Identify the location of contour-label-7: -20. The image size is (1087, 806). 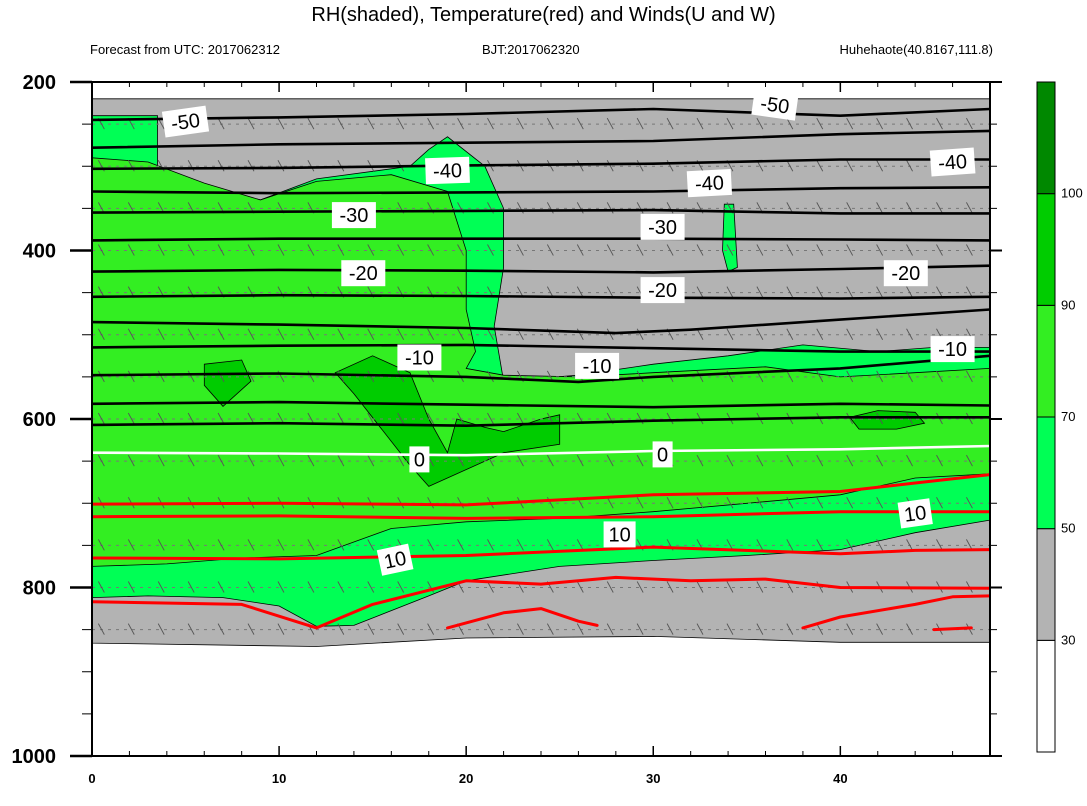
(363, 273).